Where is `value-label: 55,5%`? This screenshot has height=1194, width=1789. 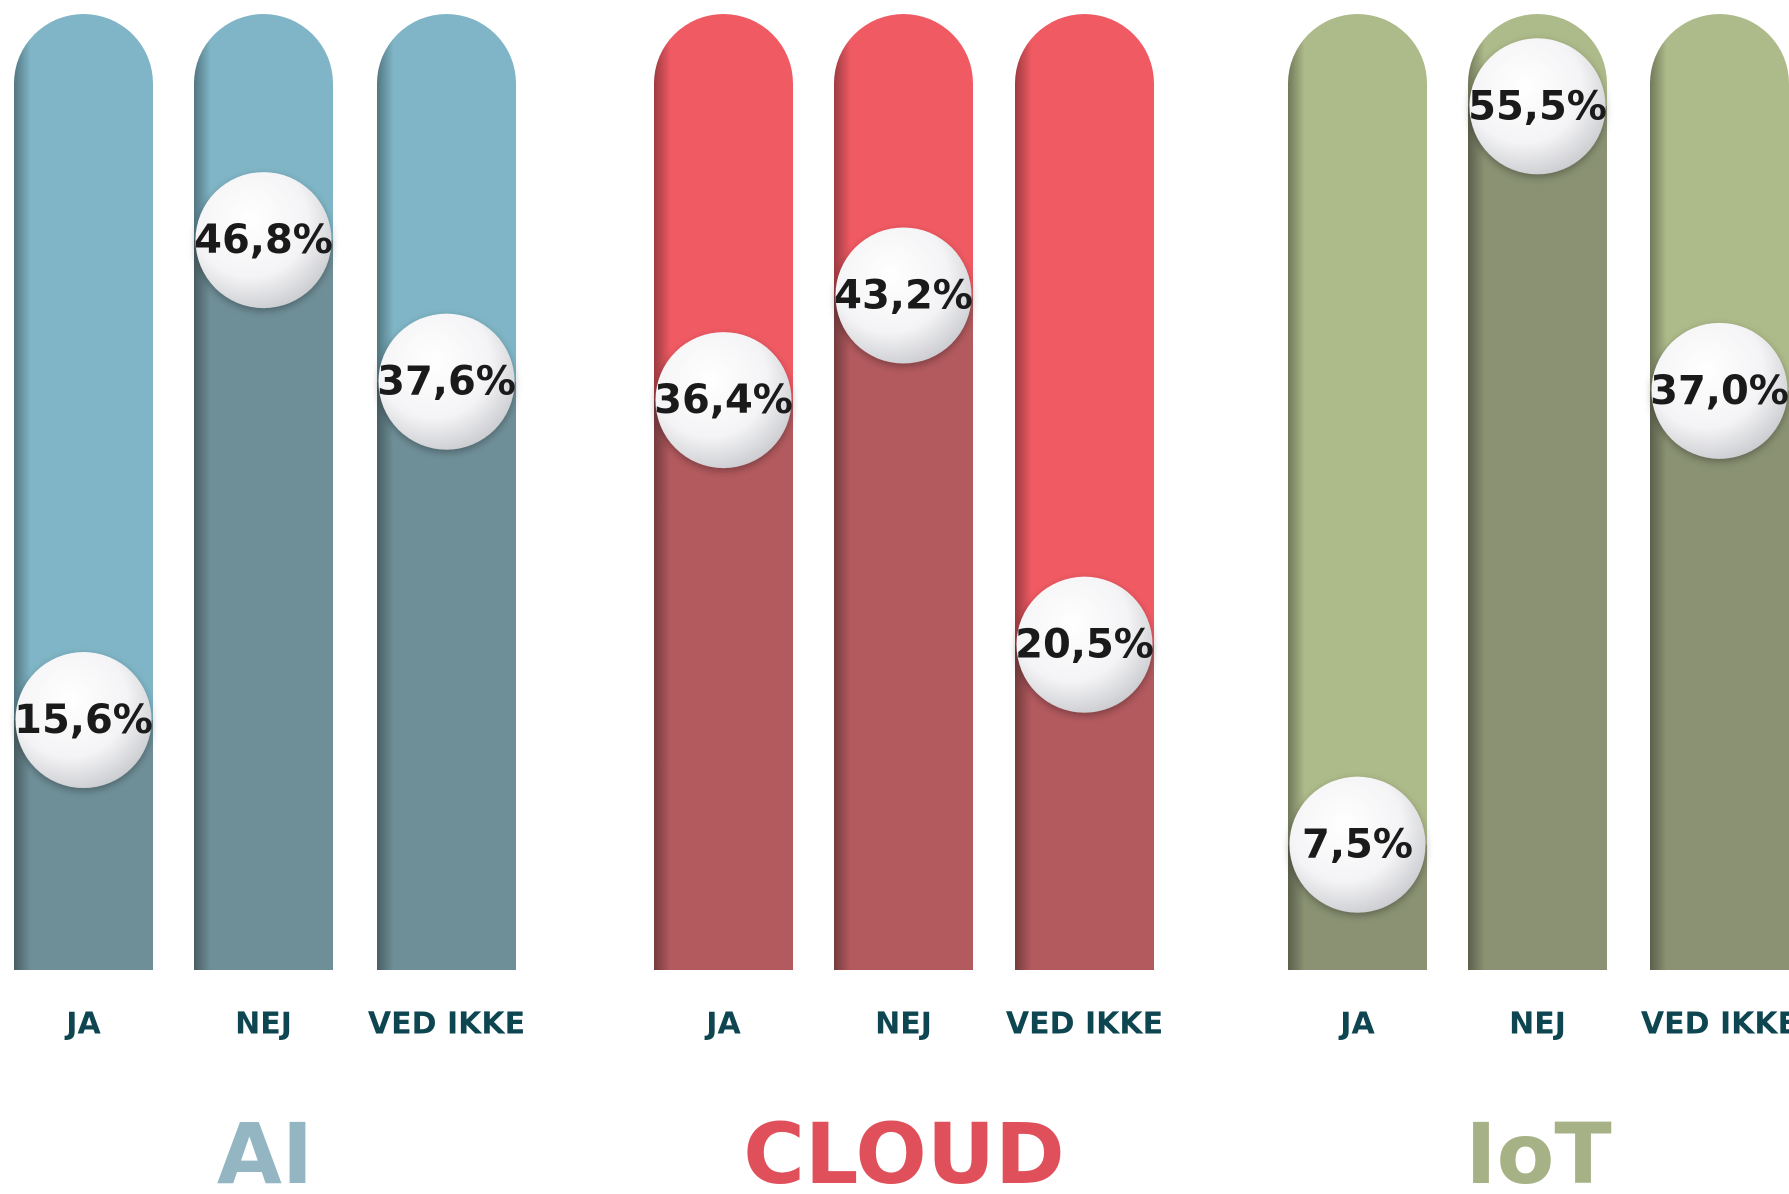 value-label: 55,5% is located at coordinates (1537, 106).